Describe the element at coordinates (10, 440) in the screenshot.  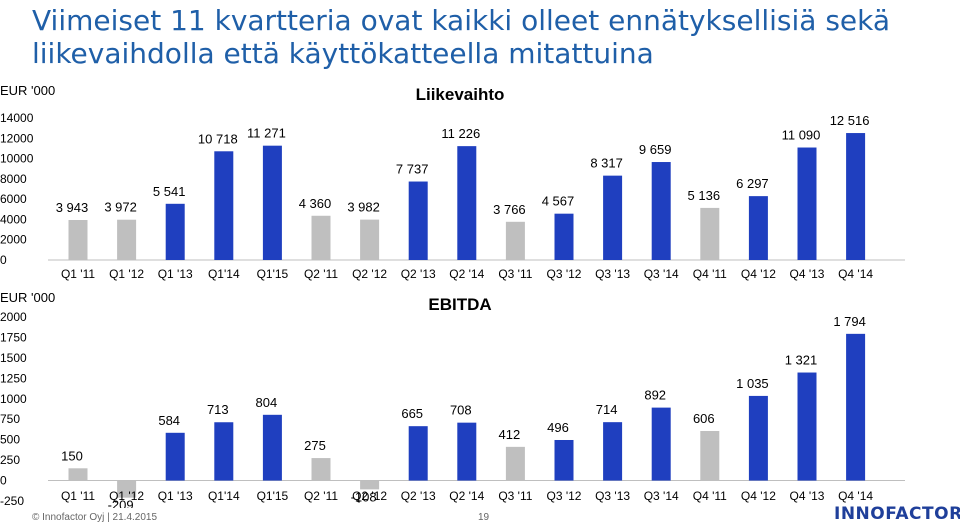
I see `ebitda-y-tick-label: 500` at that location.